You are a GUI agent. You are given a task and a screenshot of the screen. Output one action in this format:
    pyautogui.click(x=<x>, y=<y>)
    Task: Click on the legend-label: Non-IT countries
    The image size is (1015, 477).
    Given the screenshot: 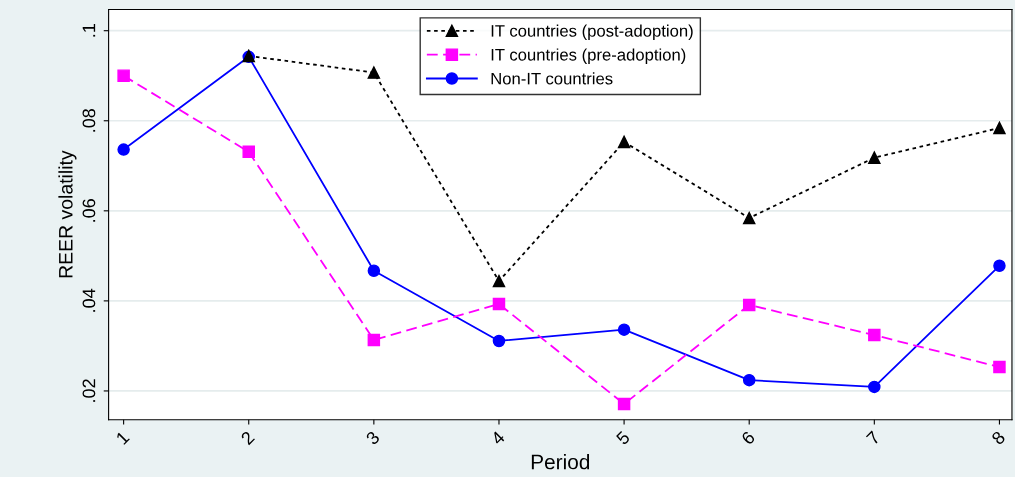 What is the action you would take?
    pyautogui.click(x=552, y=78)
    